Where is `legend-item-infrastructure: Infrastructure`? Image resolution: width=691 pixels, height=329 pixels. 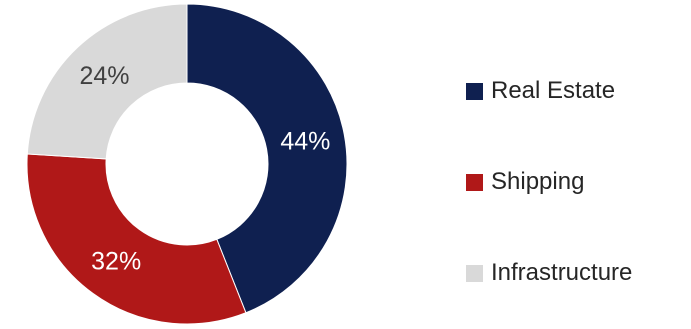
legend-item-infrastructure: Infrastructure is located at coordinates (549, 273).